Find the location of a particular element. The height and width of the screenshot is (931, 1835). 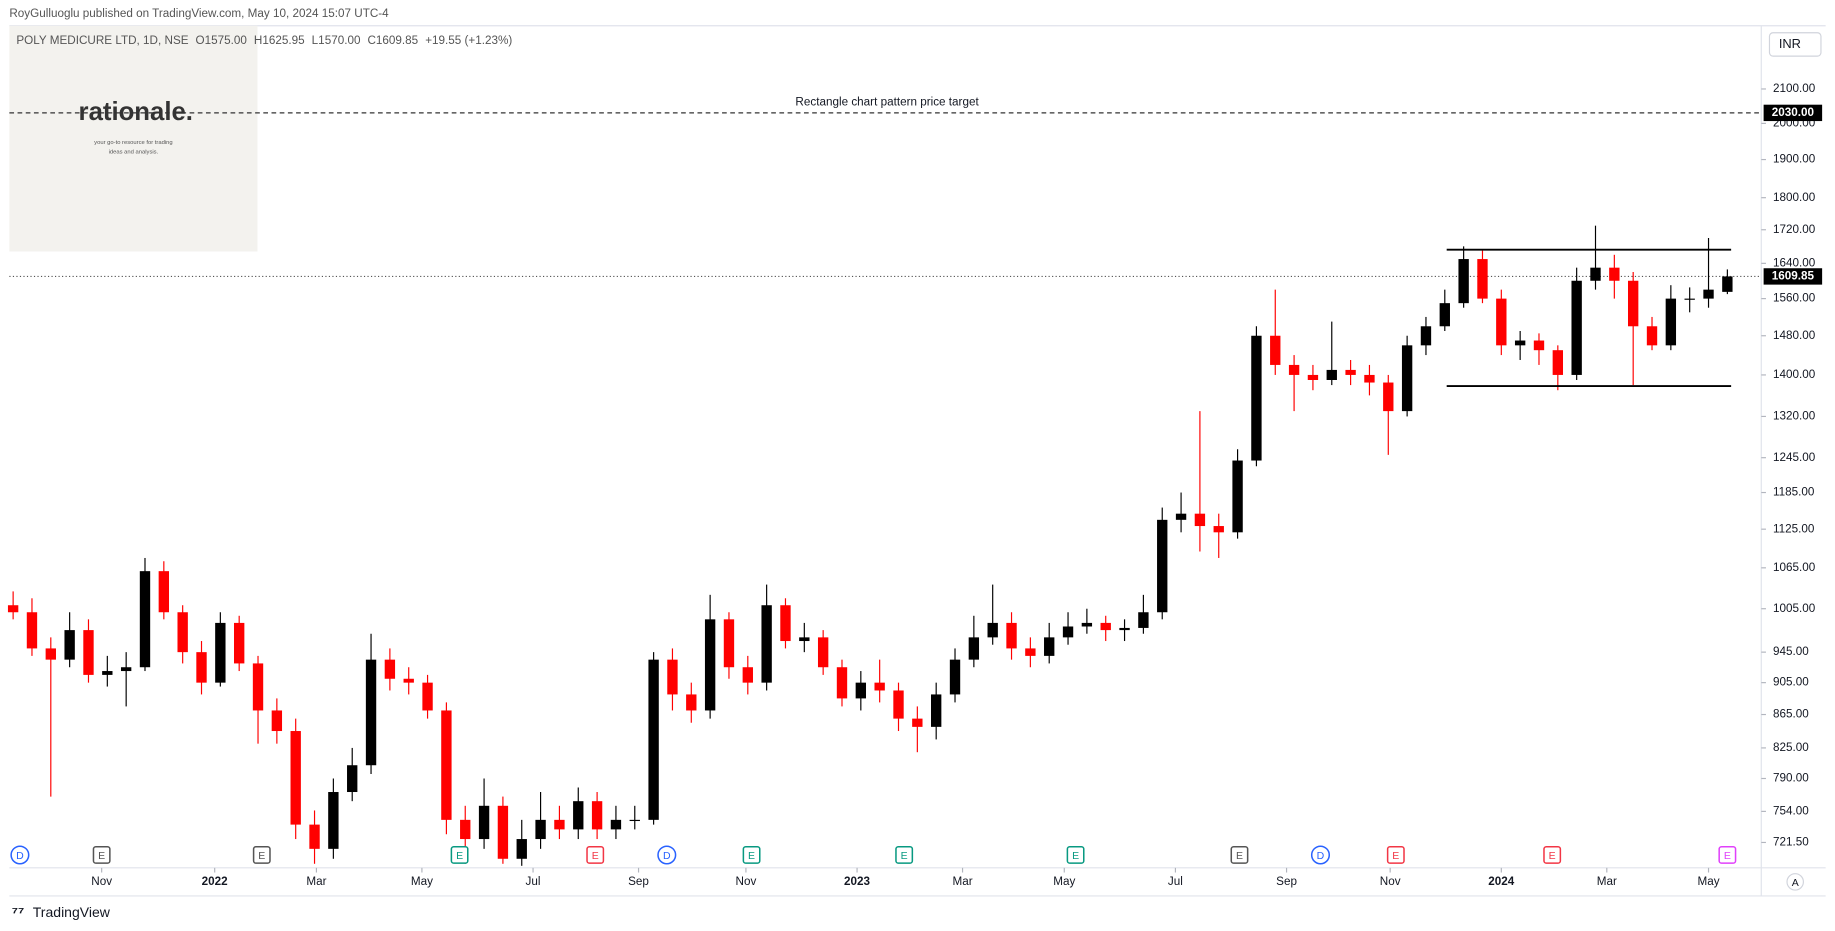

currency: INR is located at coordinates (1790, 43).